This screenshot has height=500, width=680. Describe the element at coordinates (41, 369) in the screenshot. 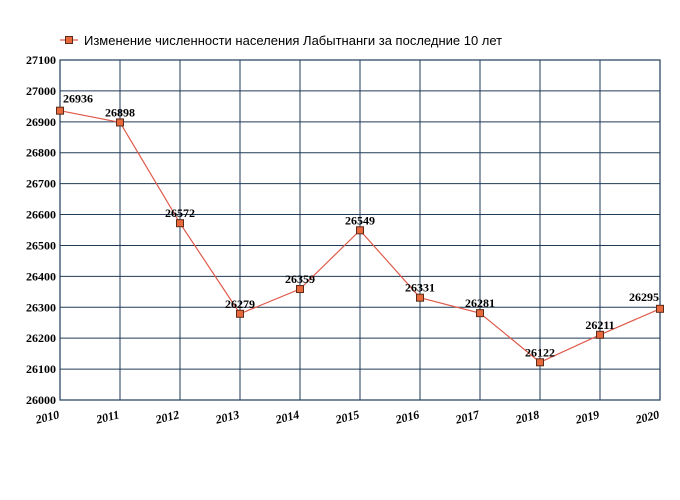

I see `y-tick-label: 26100` at that location.